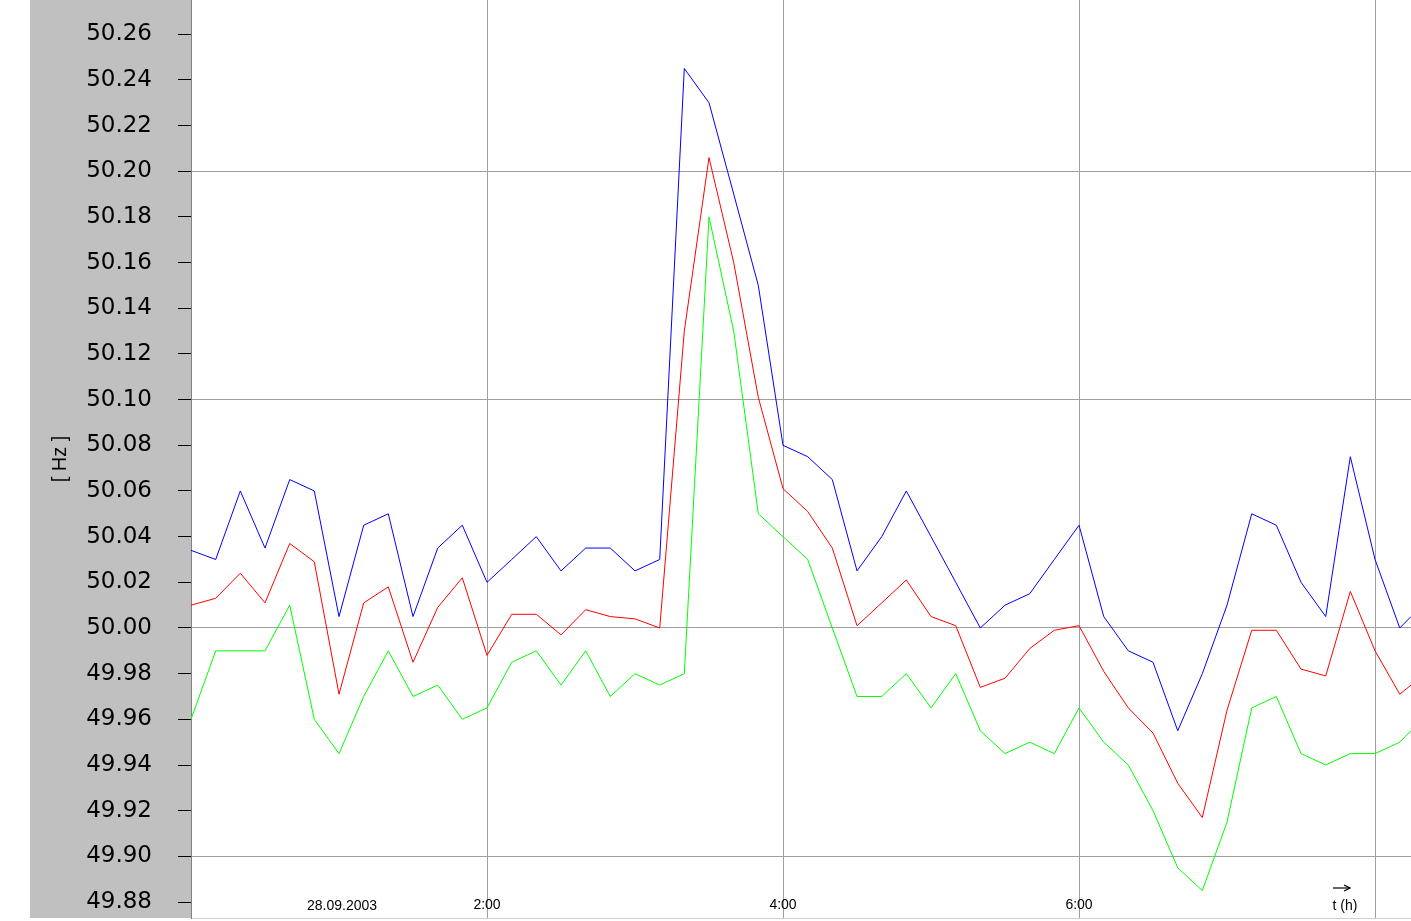 Image resolution: width=1411 pixels, height=921 pixels. I want to click on y-tick-label: 49.94, so click(119, 762).